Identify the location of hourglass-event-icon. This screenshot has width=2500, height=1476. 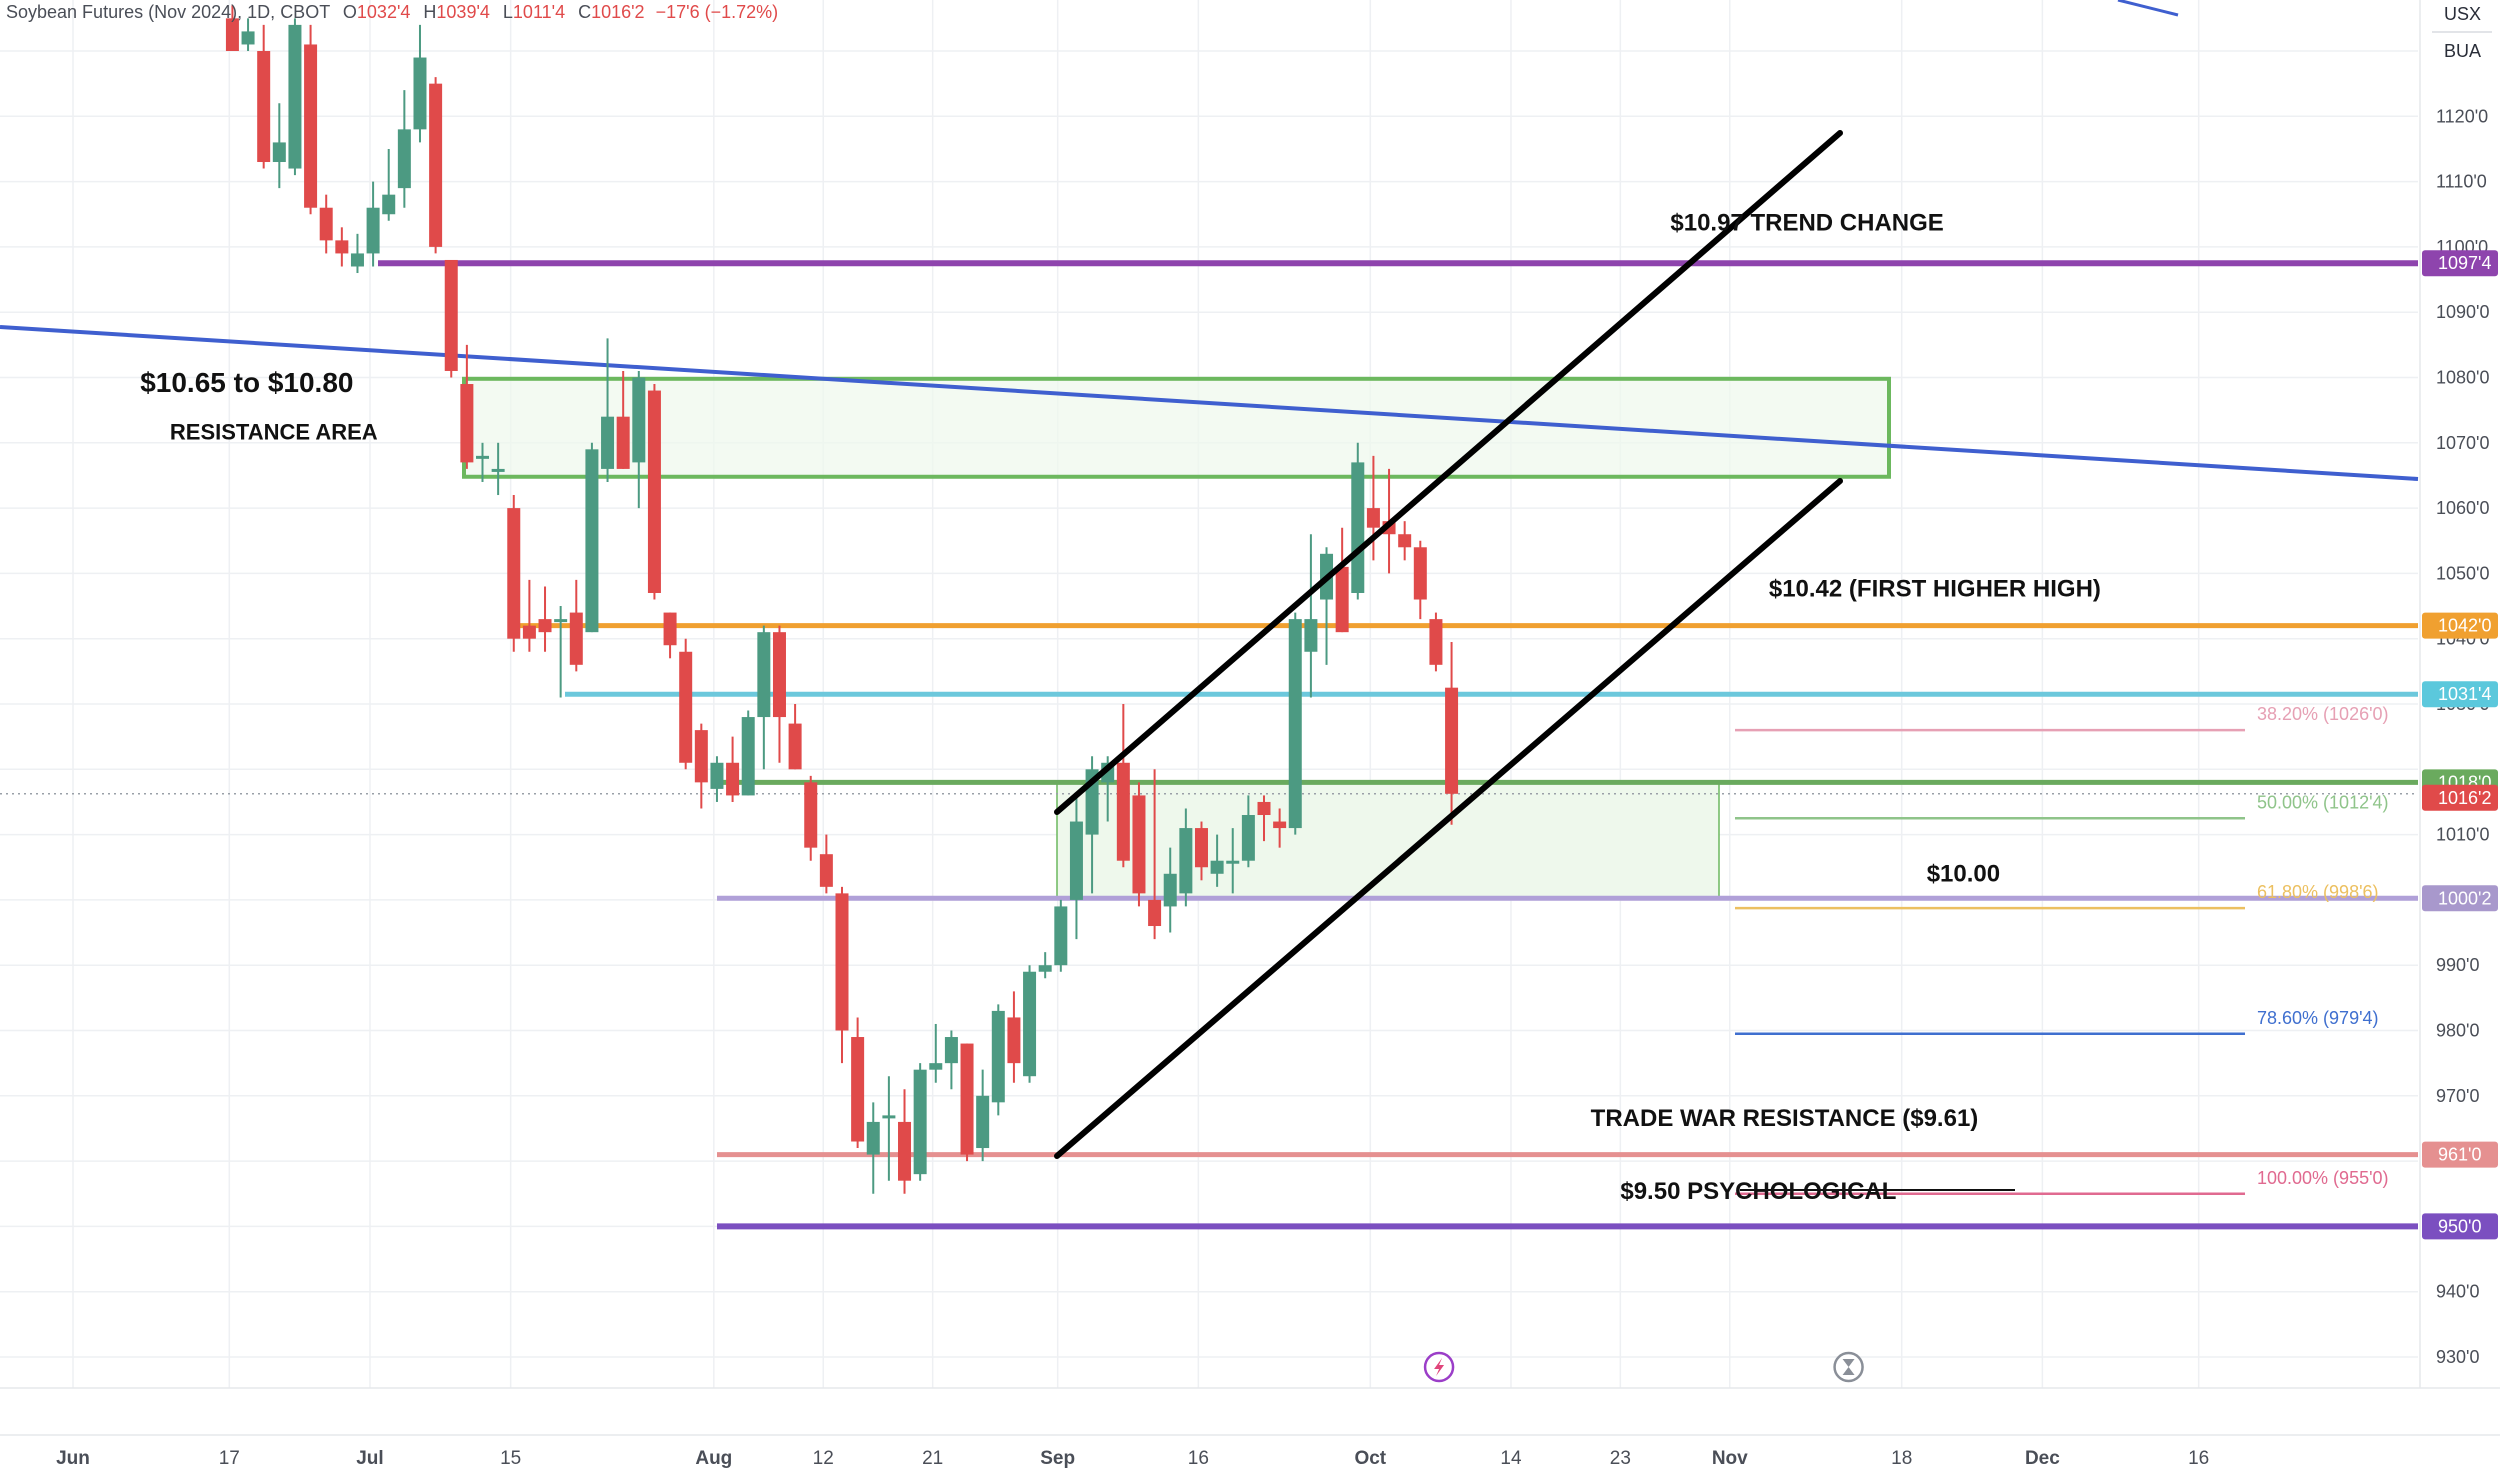
(1848, 1367).